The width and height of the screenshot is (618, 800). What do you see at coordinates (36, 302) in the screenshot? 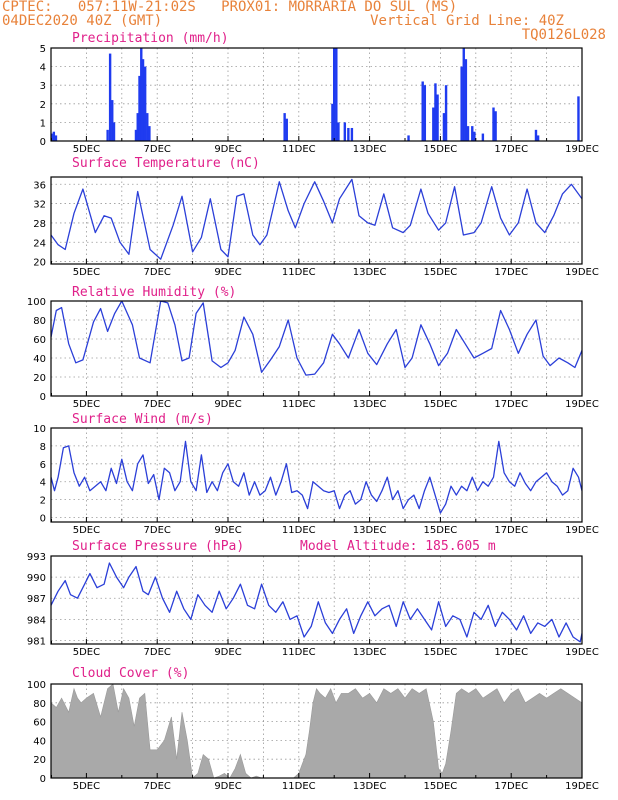
I see `y-tick-label: 100` at bounding box center [36, 302].